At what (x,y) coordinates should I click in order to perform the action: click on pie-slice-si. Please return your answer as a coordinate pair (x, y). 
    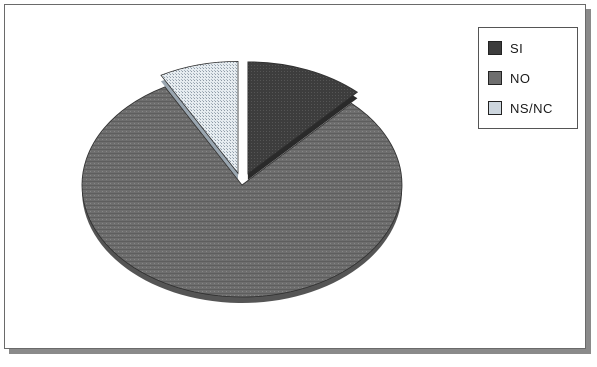
    Looking at the image, I should click on (303, 118).